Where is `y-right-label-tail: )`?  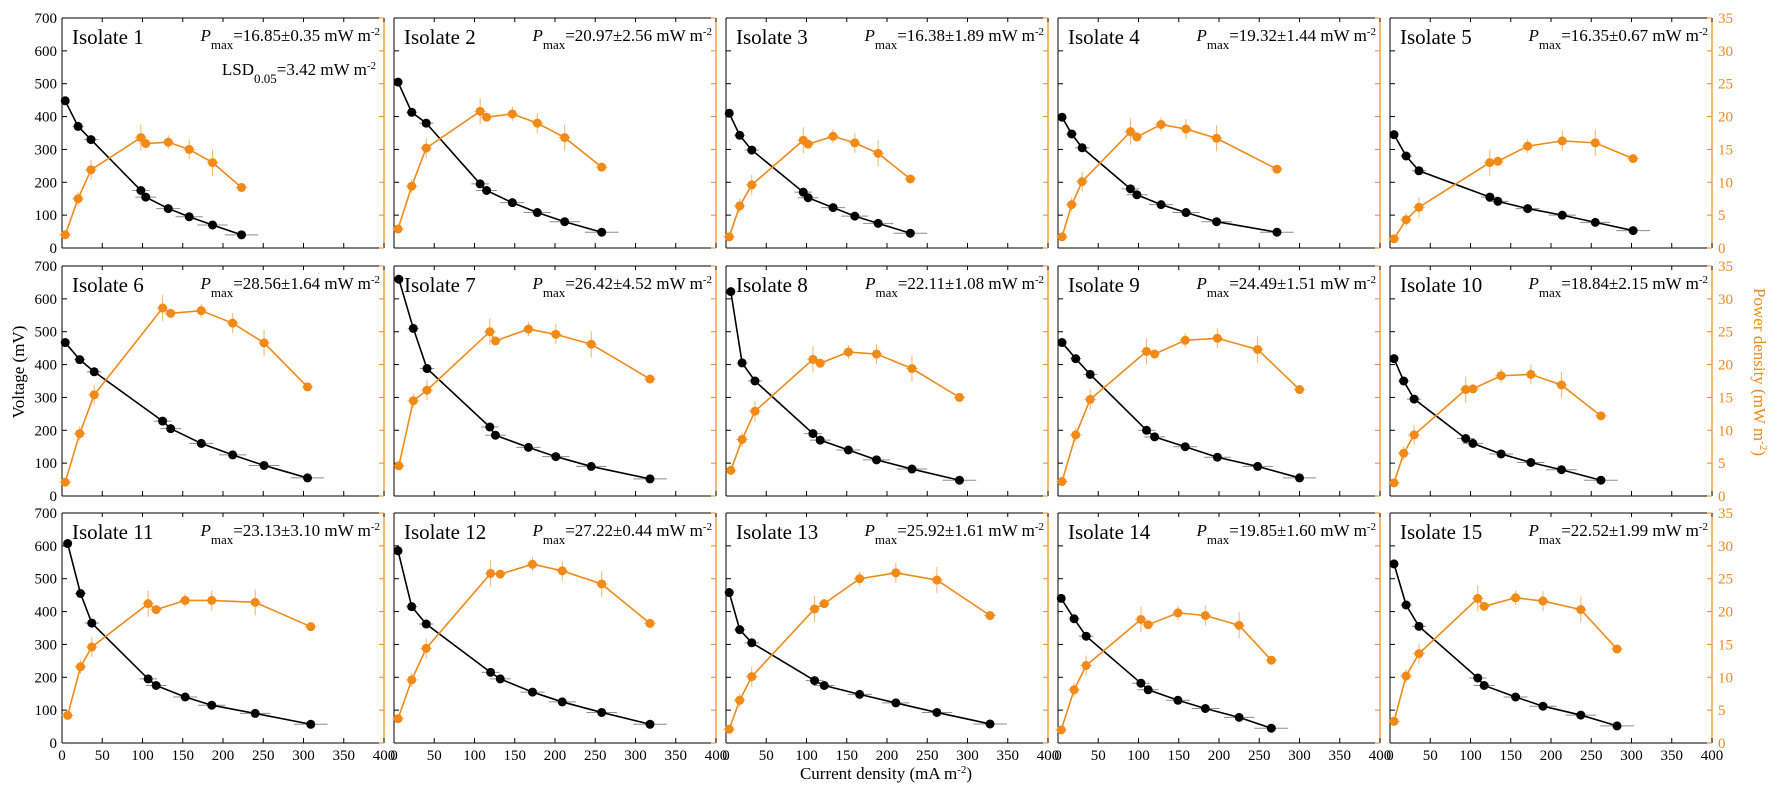
y-right-label-tail: ) is located at coordinates (1759, 453).